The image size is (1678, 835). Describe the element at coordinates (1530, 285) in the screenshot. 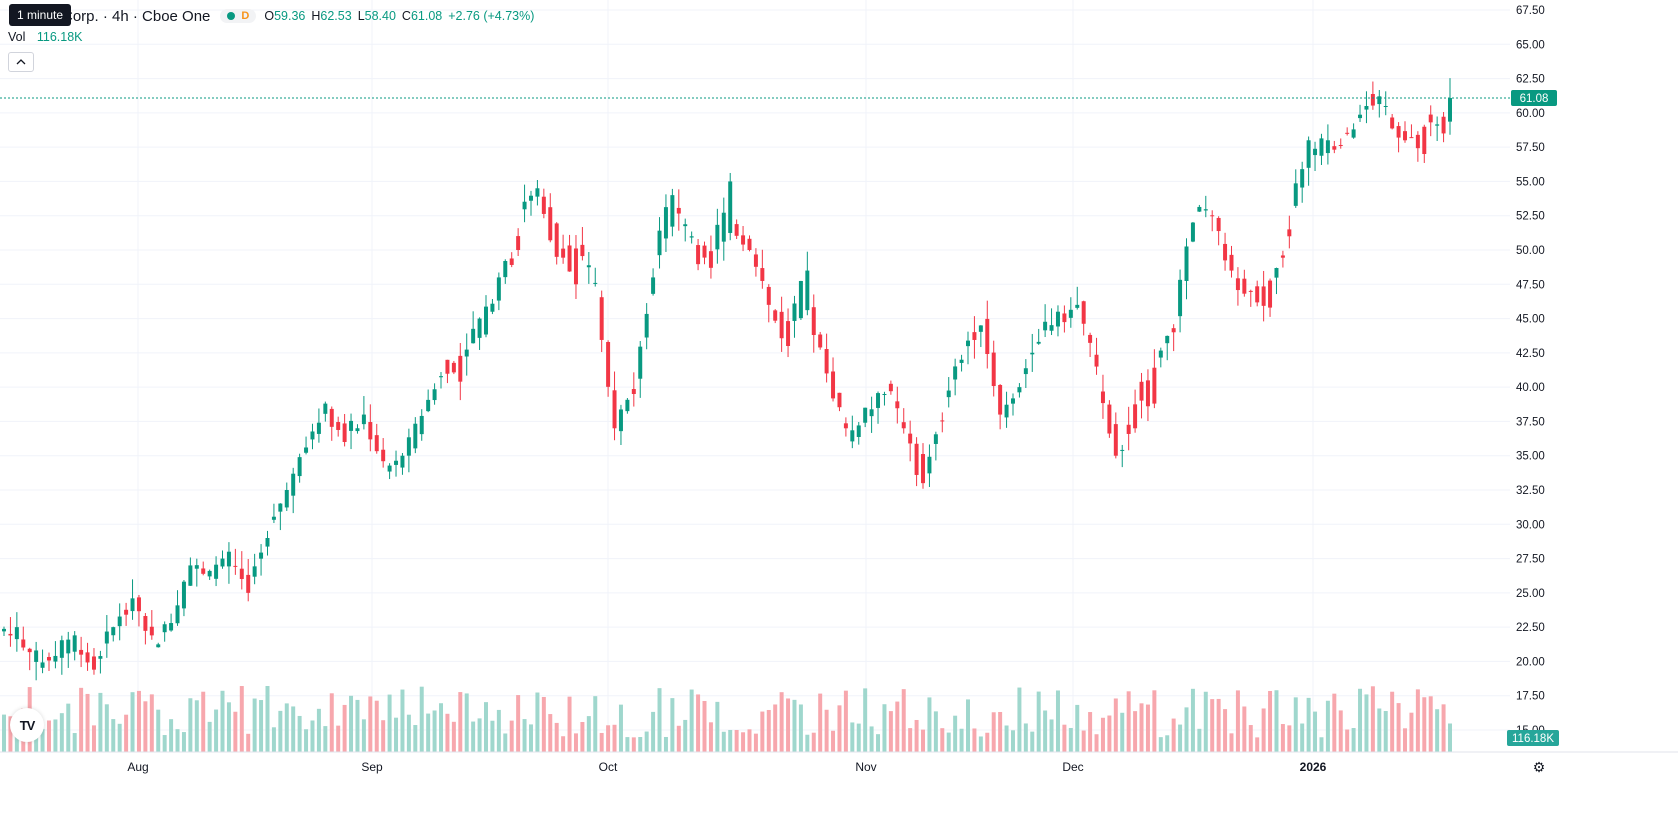

I see `price-tick-label: 47.50` at that location.